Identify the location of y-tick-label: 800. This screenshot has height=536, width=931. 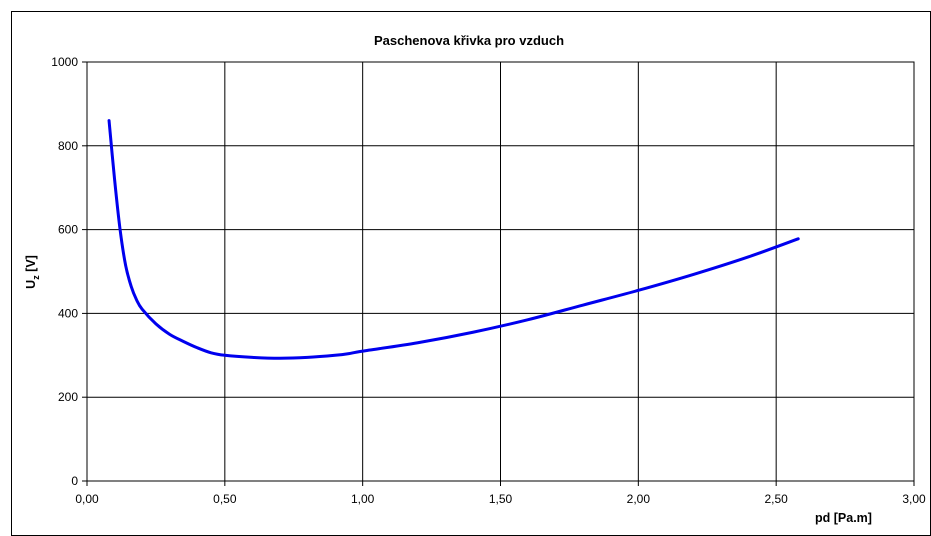
(68, 146).